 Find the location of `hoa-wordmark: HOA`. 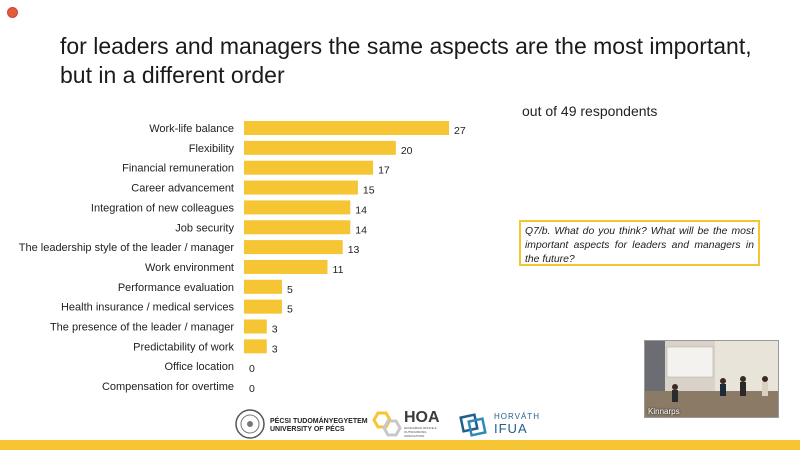

hoa-wordmark: HOA is located at coordinates (422, 417).